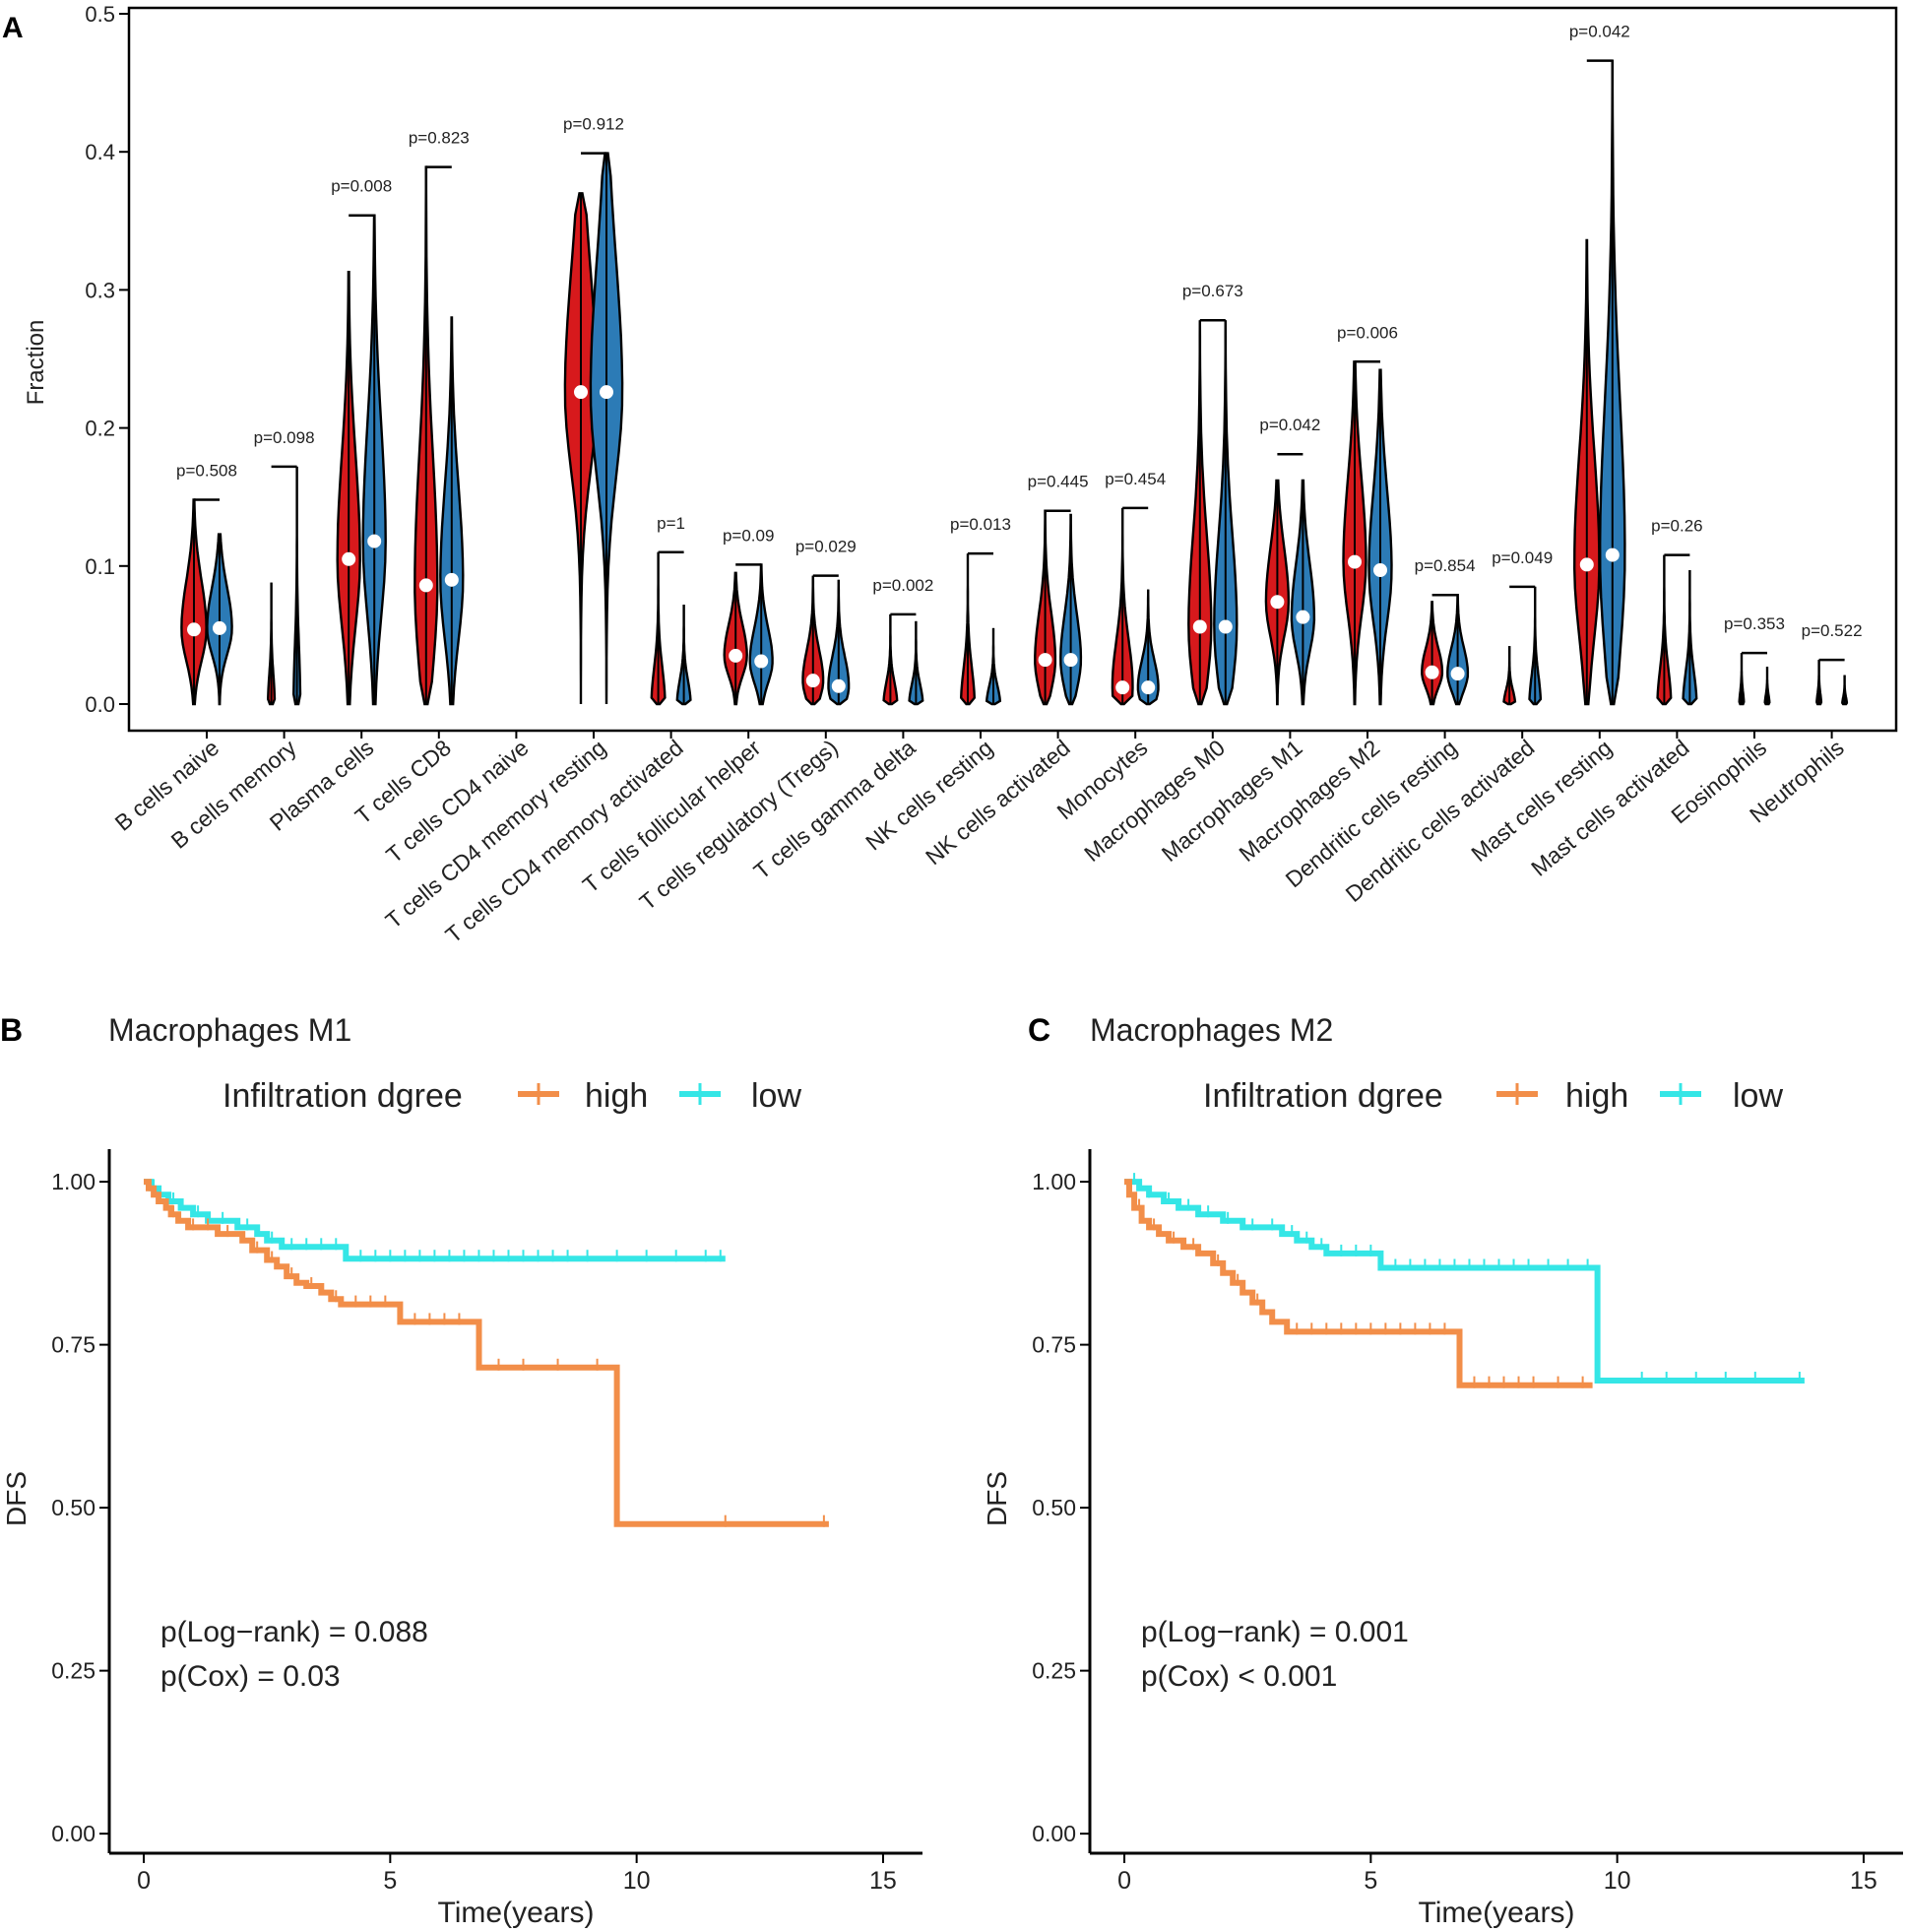 Image resolution: width=1907 pixels, height=1932 pixels. What do you see at coordinates (980, 610) in the screenshot?
I see `violin-group: p=0.013` at bounding box center [980, 610].